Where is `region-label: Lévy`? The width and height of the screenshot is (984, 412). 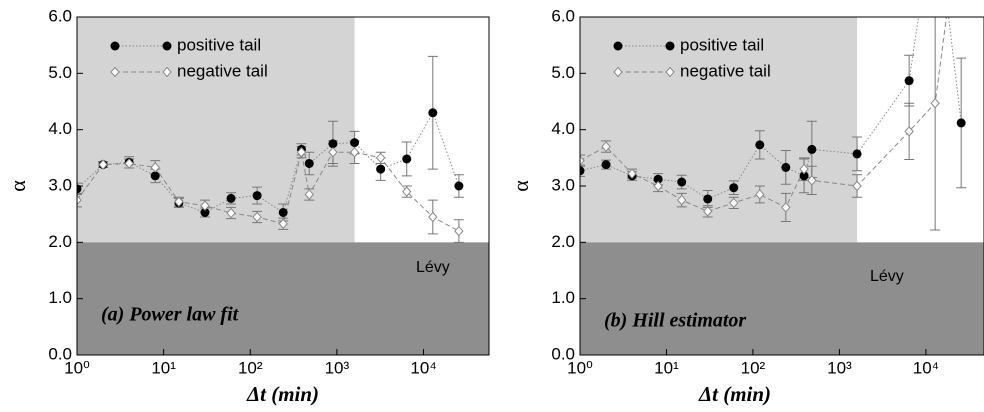
region-label: Lévy is located at coordinates (887, 276).